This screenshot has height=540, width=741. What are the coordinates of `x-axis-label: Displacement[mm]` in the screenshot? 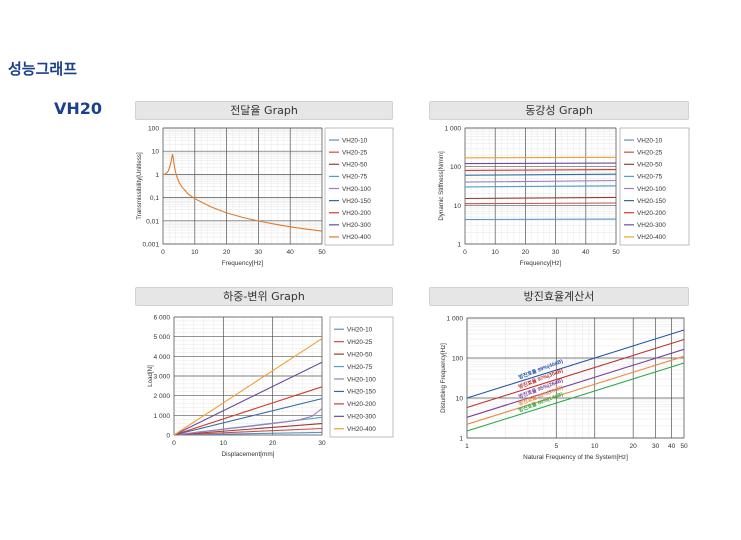 It's located at (248, 454).